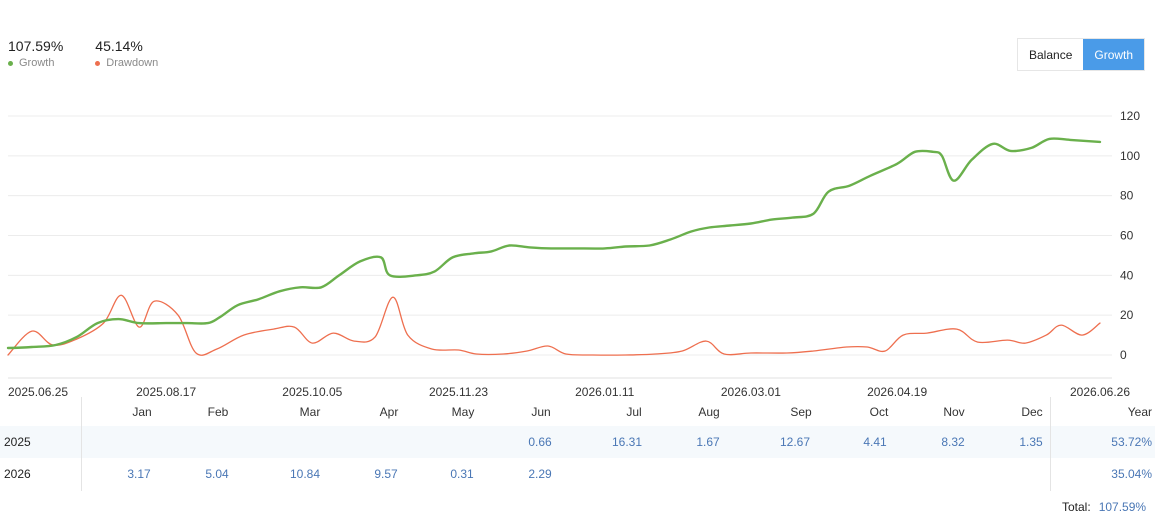 This screenshot has width=1155, height=528. What do you see at coordinates (554, 325) in the screenshot?
I see `drawdown-series-line` at bounding box center [554, 325].